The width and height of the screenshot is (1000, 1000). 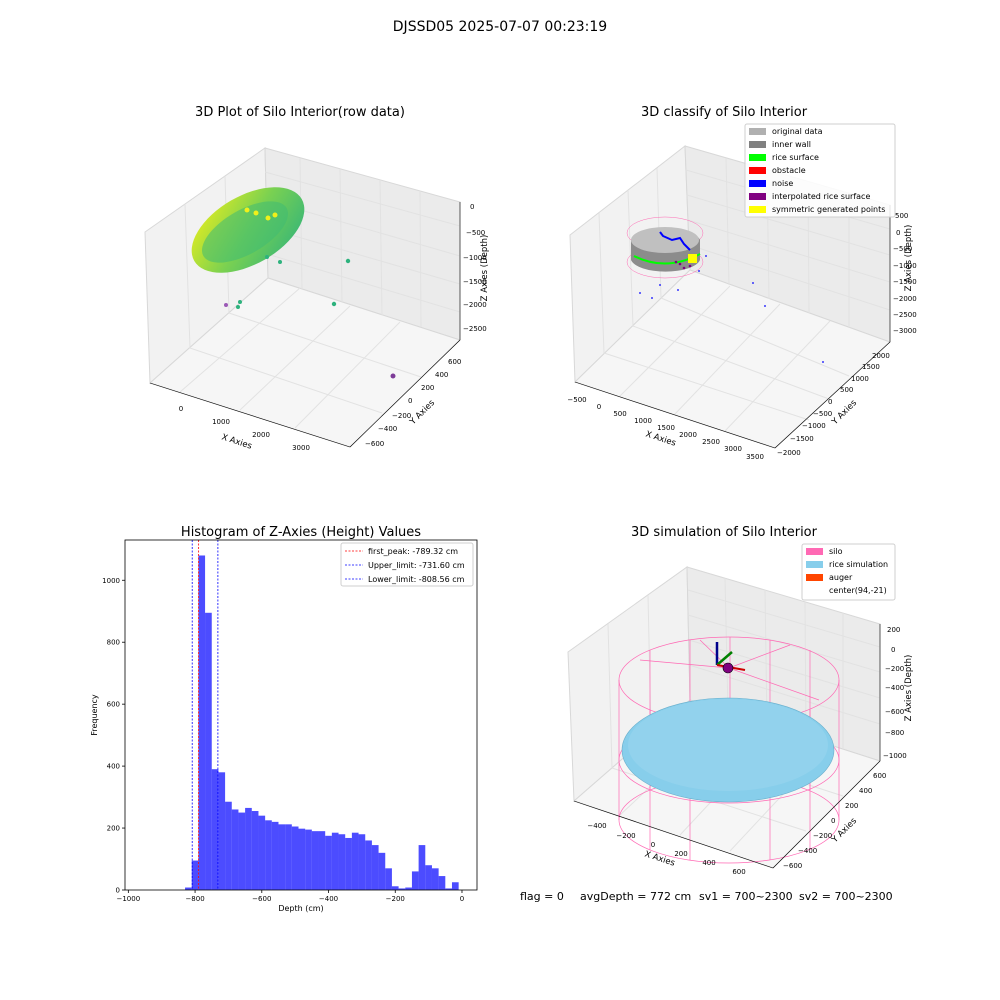 I want to click on raw-x-axis, so click(x=250, y=415).